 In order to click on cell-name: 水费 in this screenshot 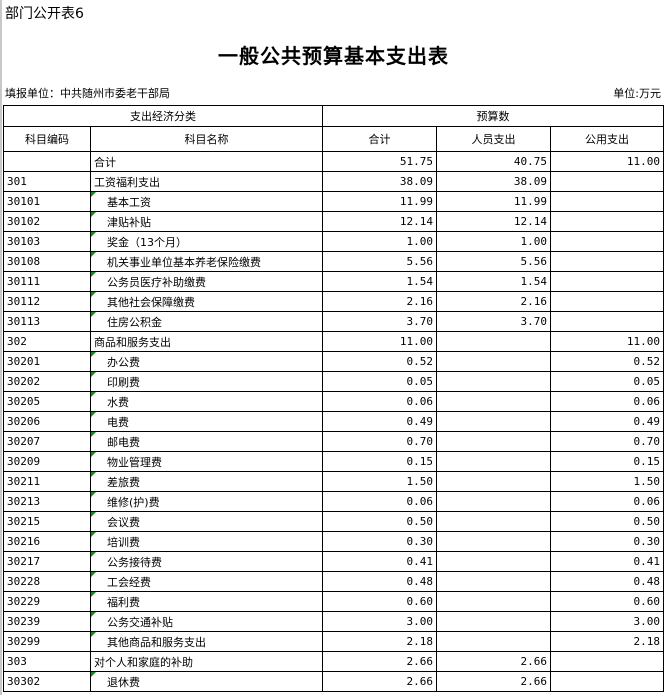, I will do `click(206, 401)`.